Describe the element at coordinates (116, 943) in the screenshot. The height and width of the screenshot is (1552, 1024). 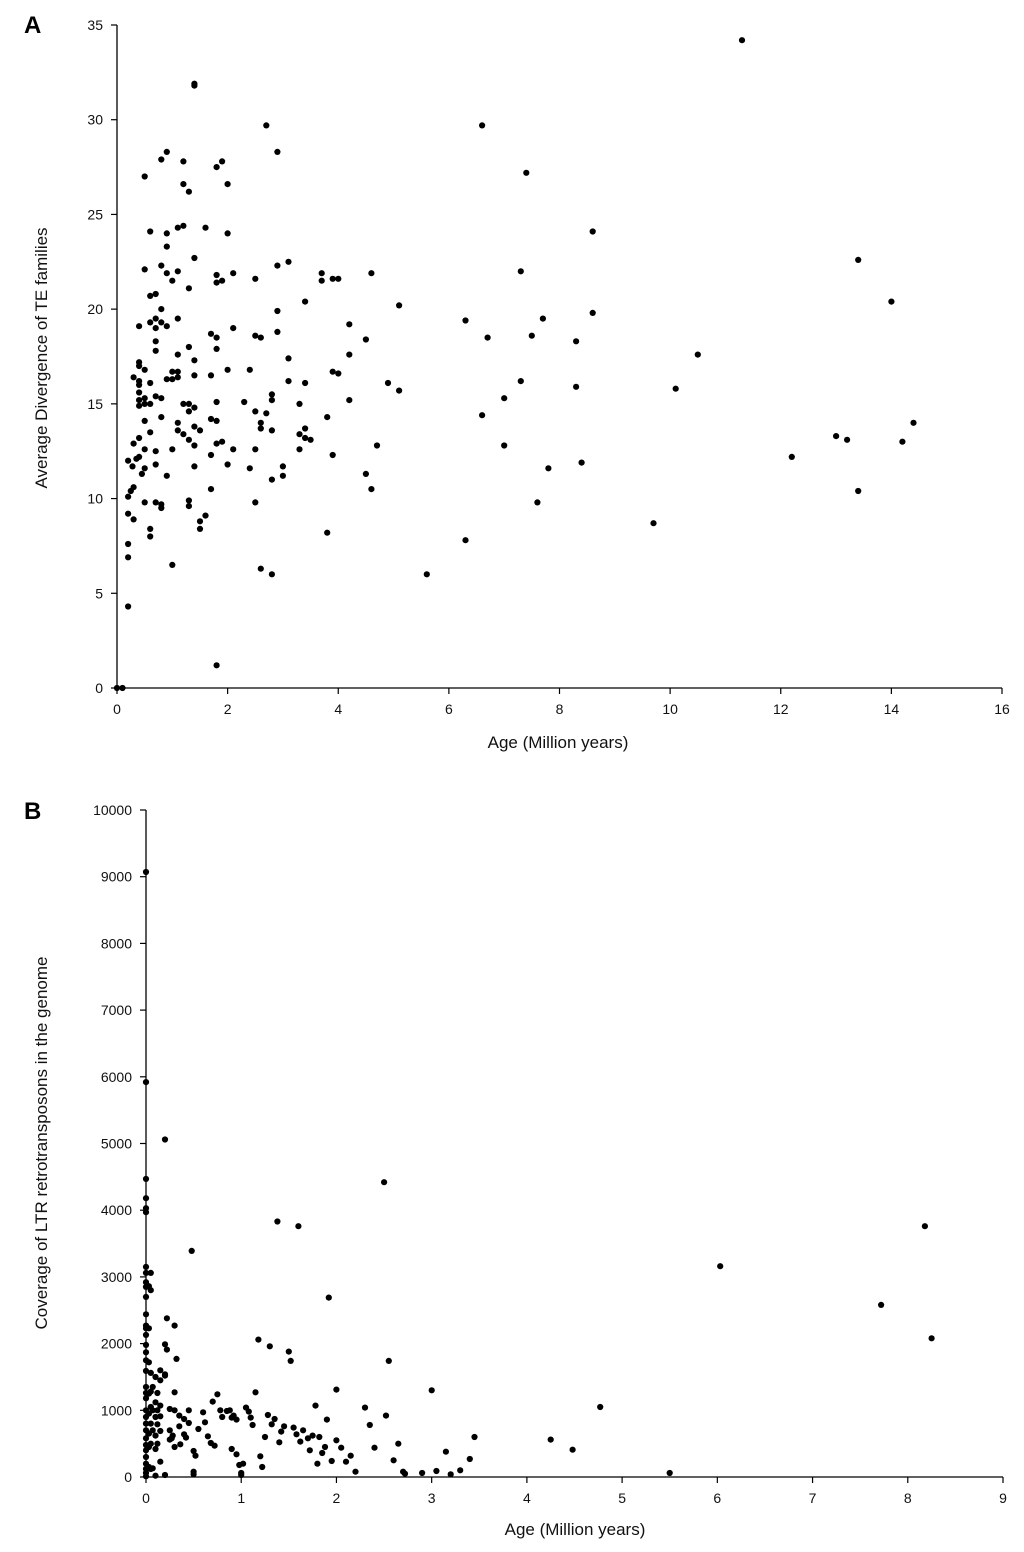
I see `panel-b-y-tick-label: 8000` at that location.